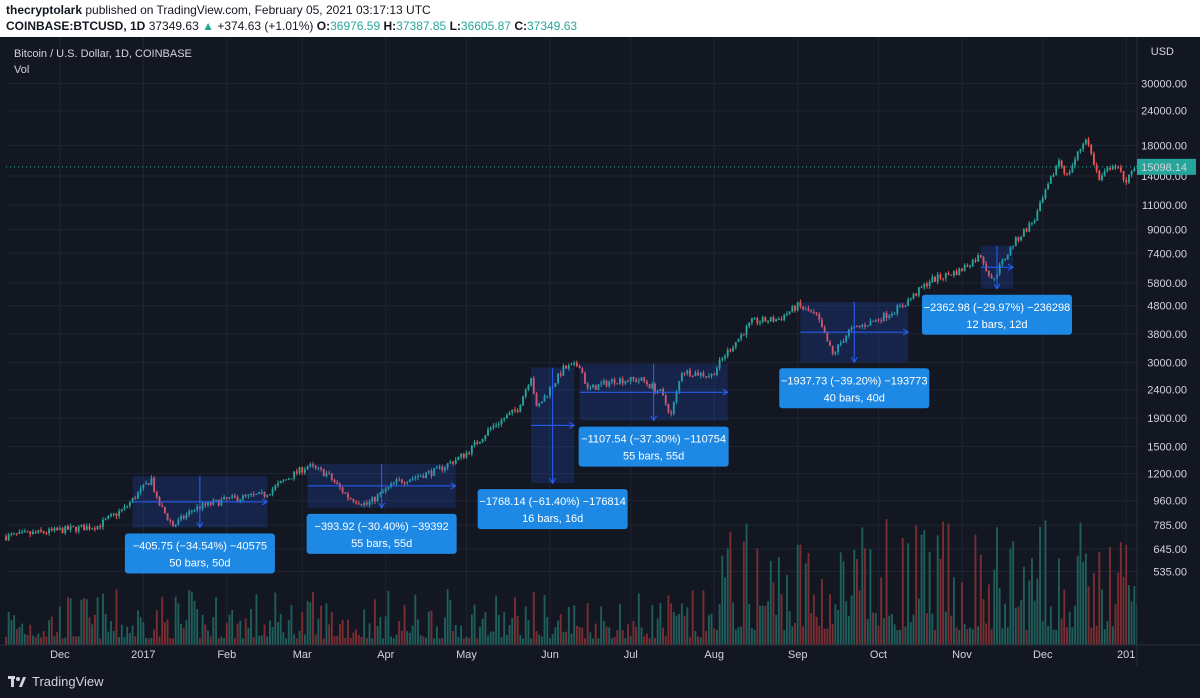  I want to click on author-name: thecryptolark, so click(44, 10).